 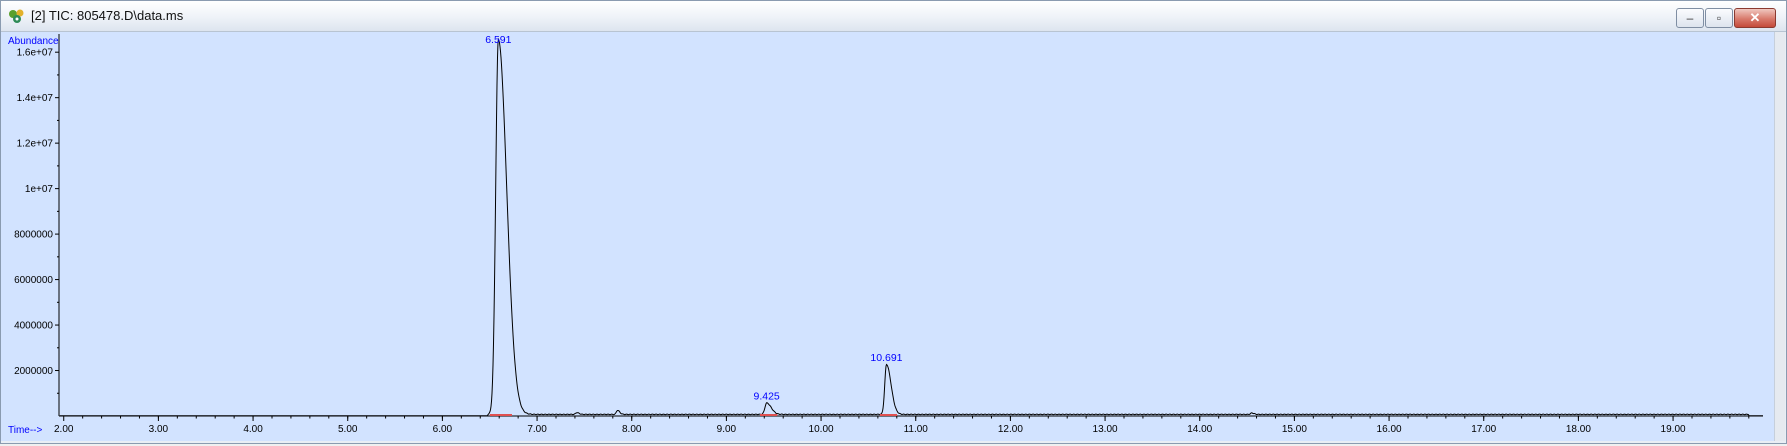 I want to click on maximize-icon: ▫, so click(x=1719, y=18).